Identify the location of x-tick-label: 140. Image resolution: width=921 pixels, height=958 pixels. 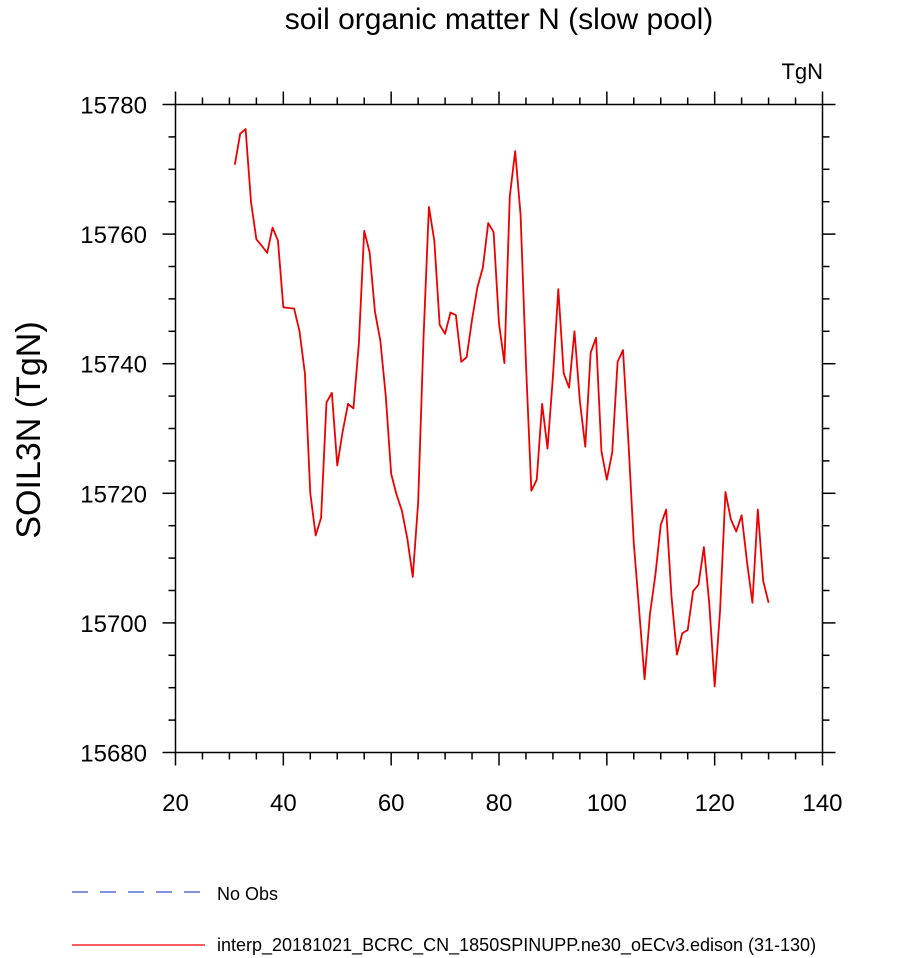
(822, 803).